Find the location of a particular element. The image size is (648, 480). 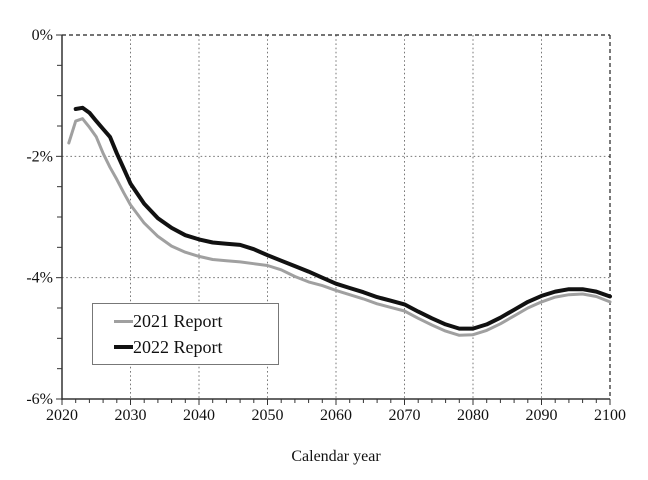

x-axis-title: Calendar year is located at coordinates (336, 456).